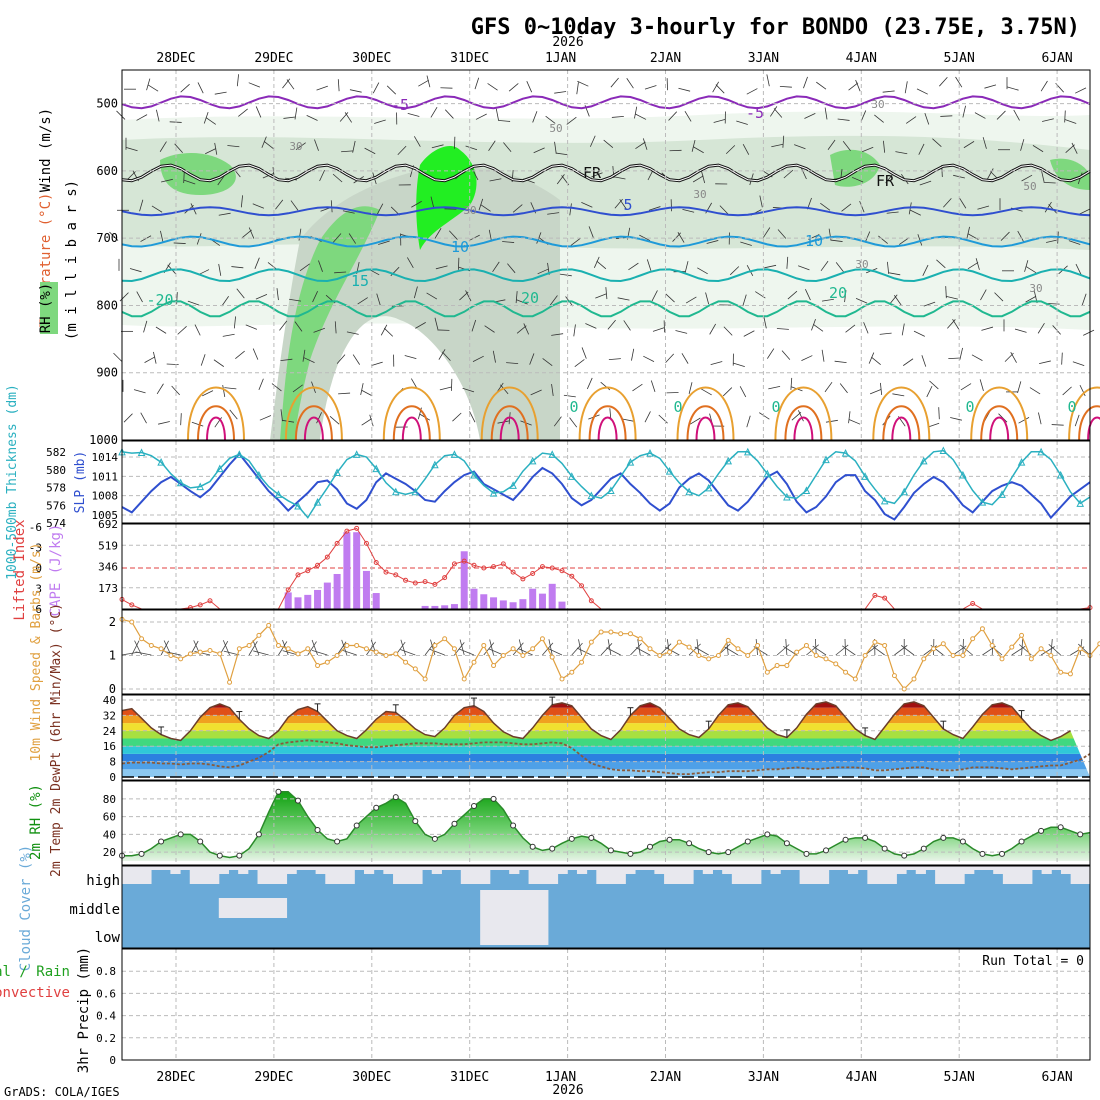  I want to click on rh-legend-swatch, so click(49, 308).